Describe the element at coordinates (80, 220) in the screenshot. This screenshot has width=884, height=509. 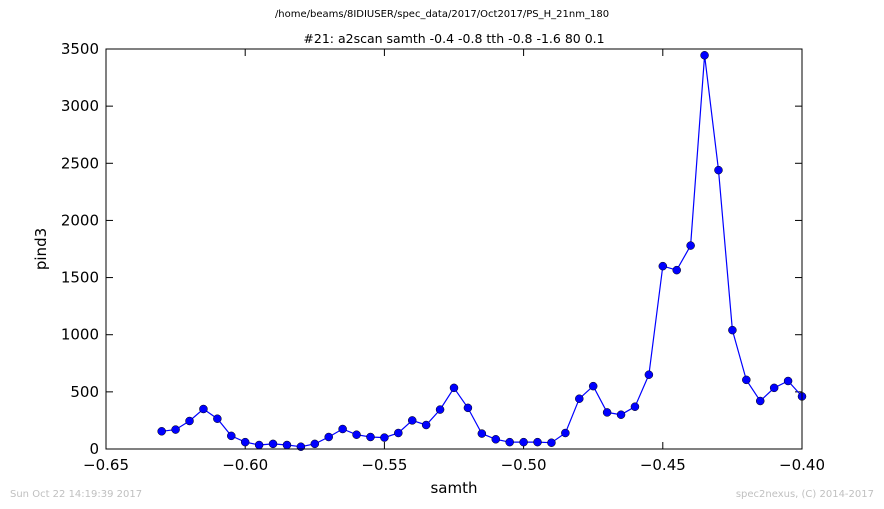
I see `y-tick-label: 2000` at that location.